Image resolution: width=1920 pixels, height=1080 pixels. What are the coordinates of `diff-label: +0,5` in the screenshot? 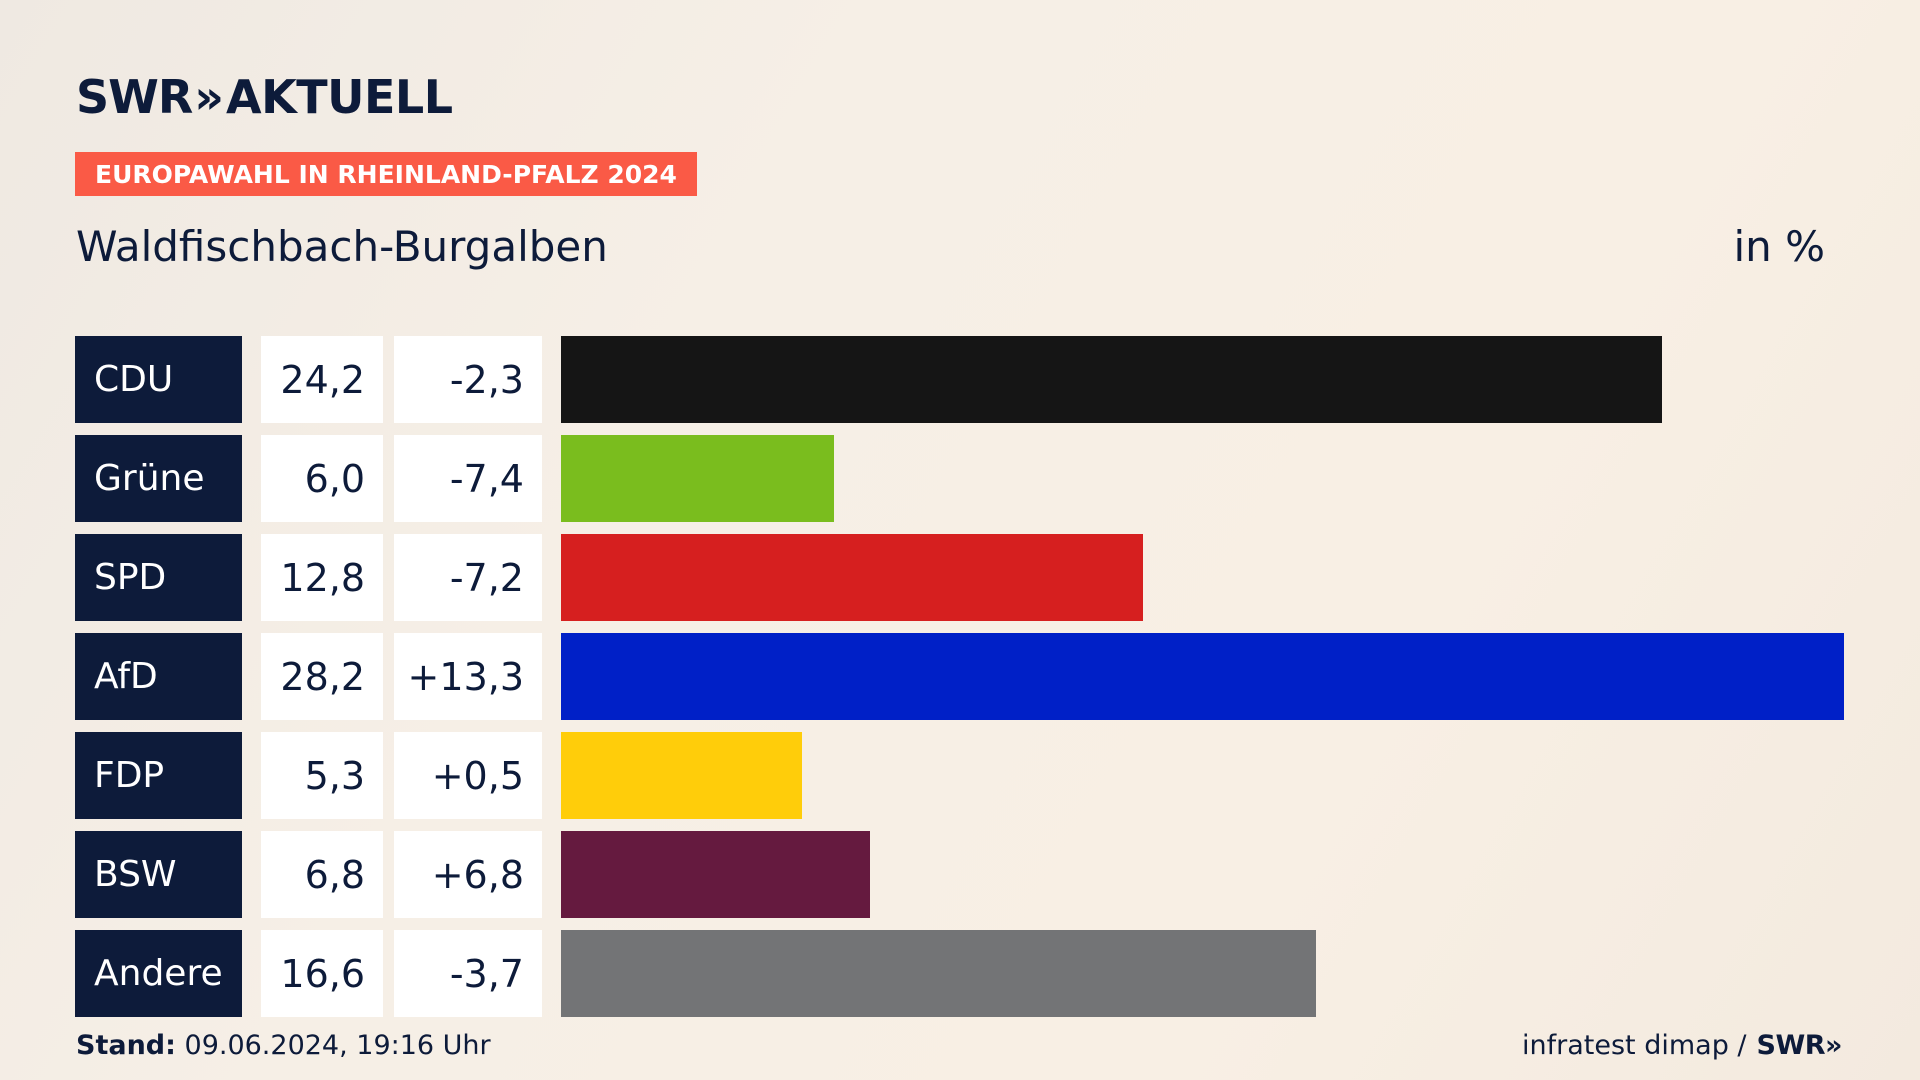 It's located at (468, 775).